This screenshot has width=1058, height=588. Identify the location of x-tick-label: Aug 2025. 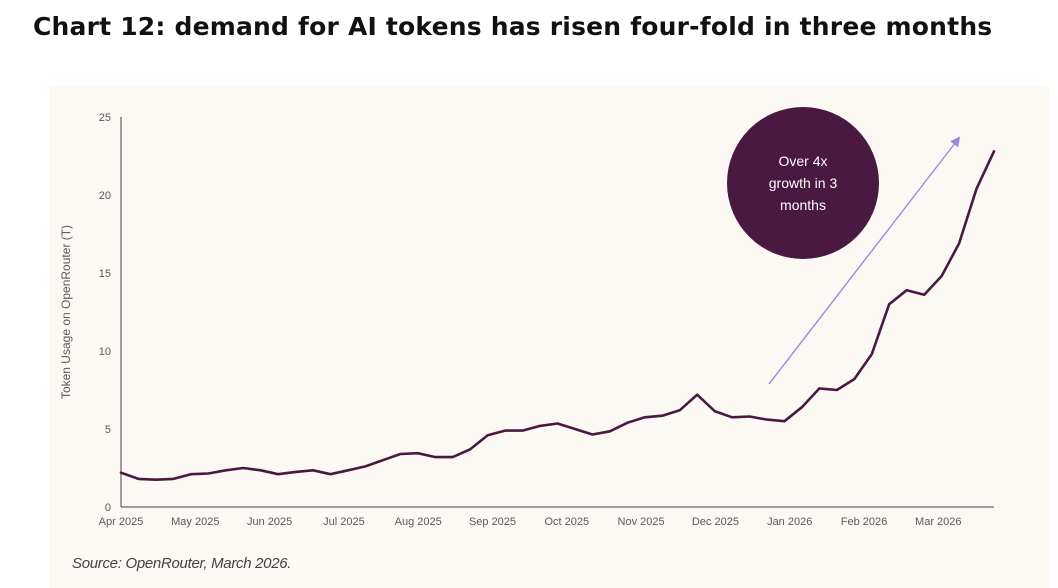
(418, 522).